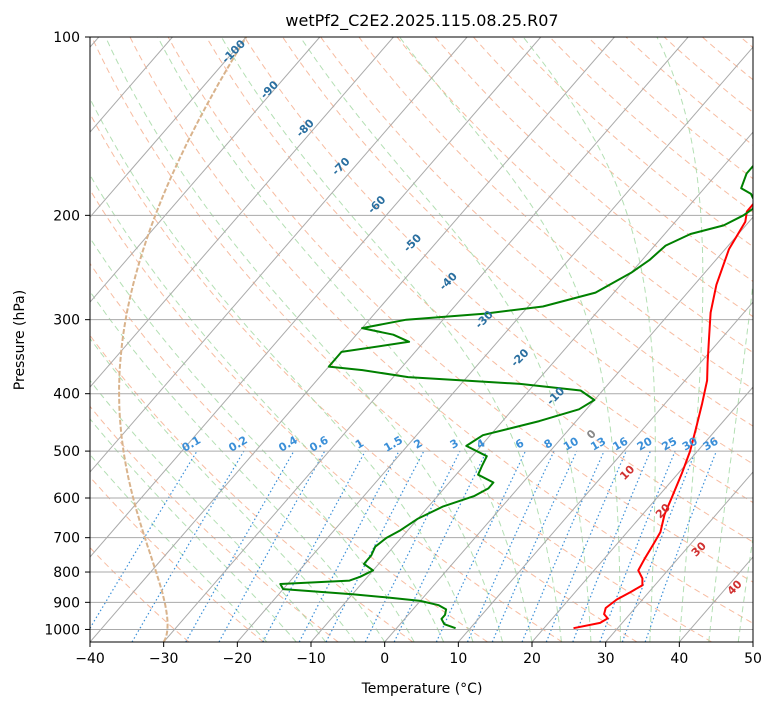  I want to click on mixing-ratio-label: 1, so click(359, 444).